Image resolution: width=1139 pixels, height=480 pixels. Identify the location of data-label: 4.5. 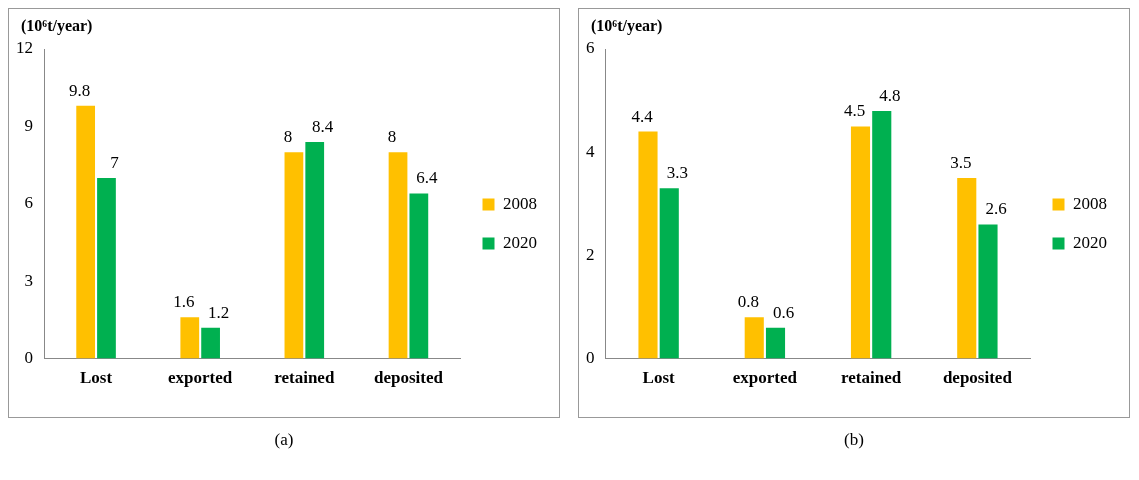
(854, 111).